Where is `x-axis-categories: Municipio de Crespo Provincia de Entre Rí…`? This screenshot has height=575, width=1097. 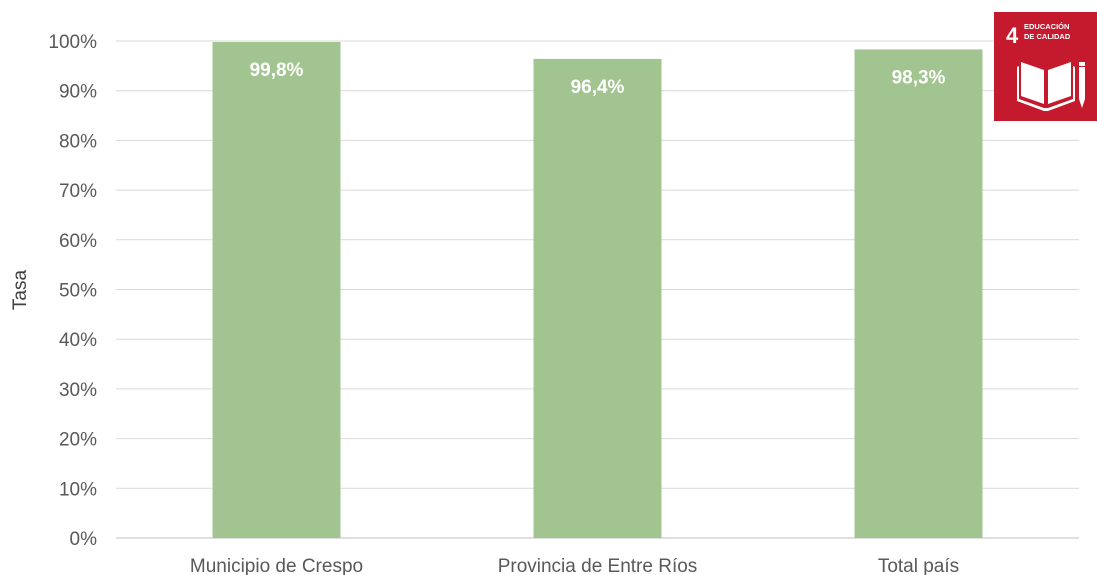
x-axis-categories: Municipio de Crespo Provincia de Entre Rí… is located at coordinates (574, 565).